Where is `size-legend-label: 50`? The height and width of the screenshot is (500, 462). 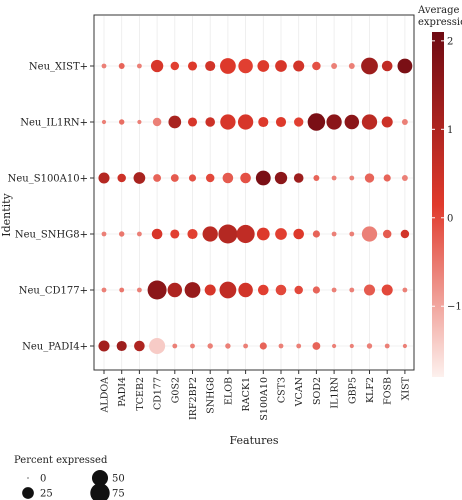 size-legend-label: 50 is located at coordinates (118, 479).